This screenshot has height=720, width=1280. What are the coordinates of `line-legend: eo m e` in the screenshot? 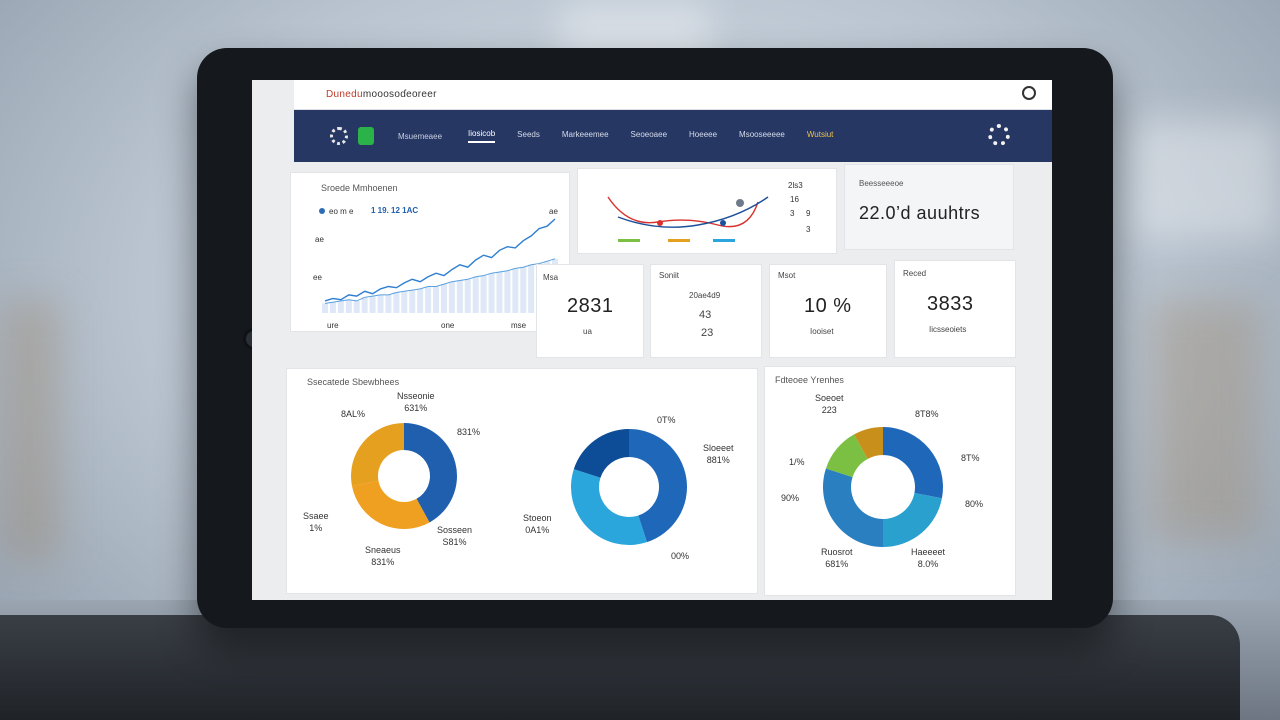 It's located at (336, 211).